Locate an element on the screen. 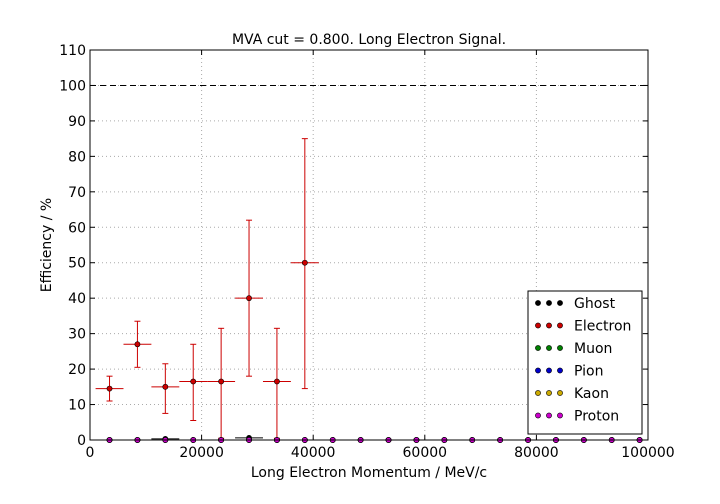 The image size is (720, 504). y-axis-label: Efficiency / % is located at coordinates (47, 245).